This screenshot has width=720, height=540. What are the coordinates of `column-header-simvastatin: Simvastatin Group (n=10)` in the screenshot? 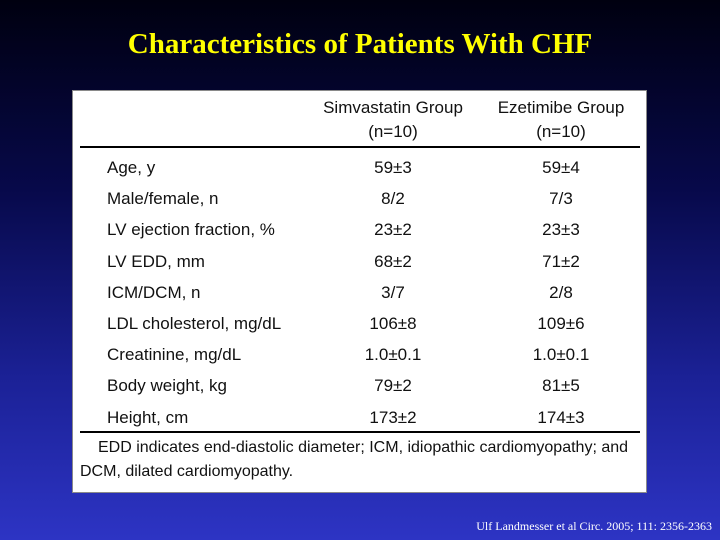 It's located at (393, 120).